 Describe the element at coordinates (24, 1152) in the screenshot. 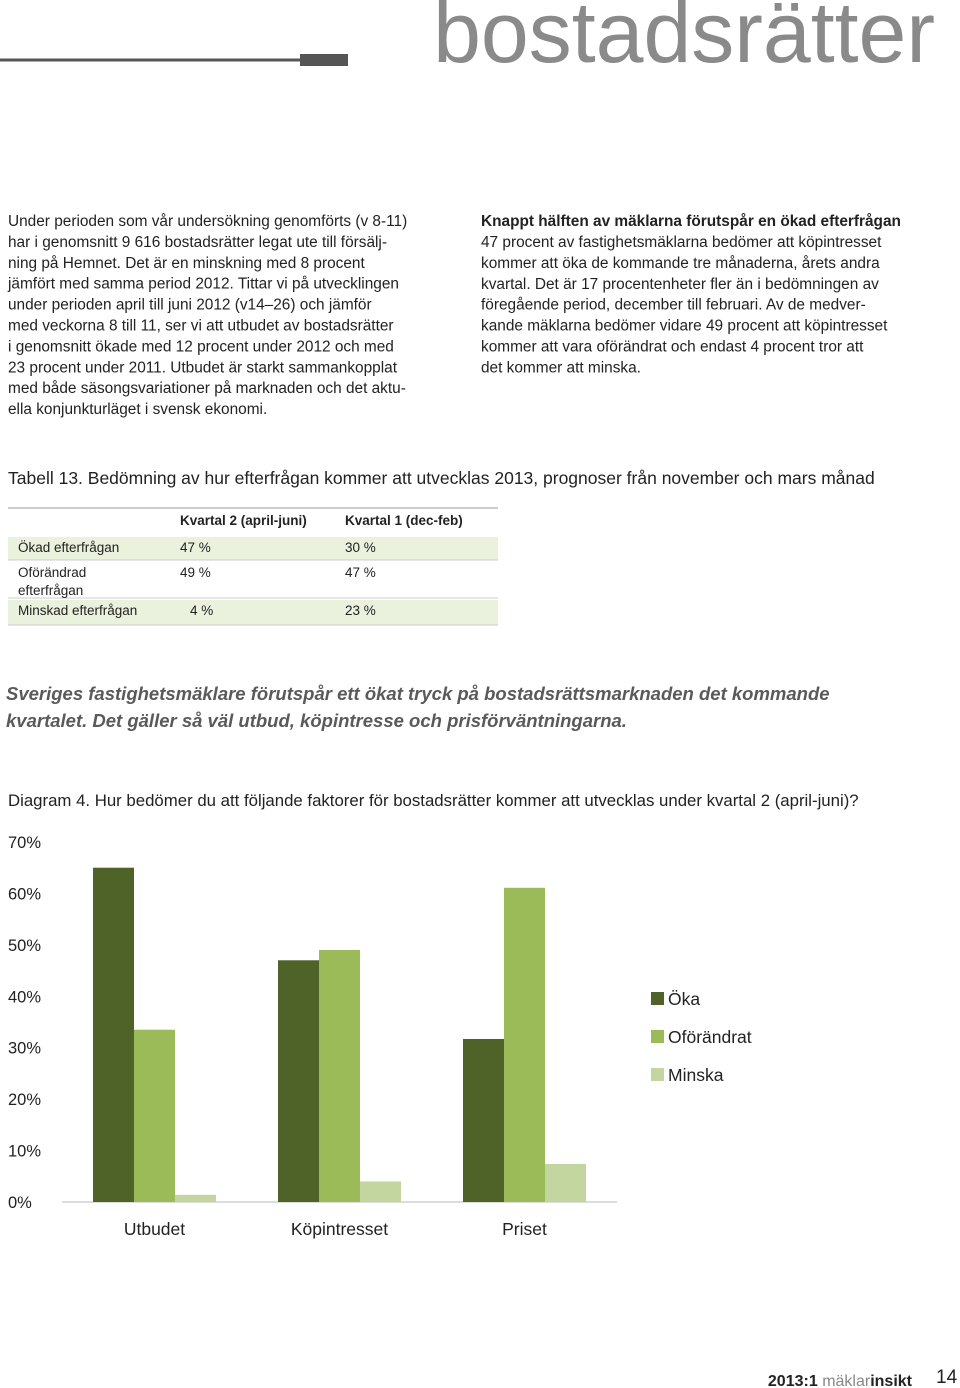

I see `y-tick-label: 10%` at that location.